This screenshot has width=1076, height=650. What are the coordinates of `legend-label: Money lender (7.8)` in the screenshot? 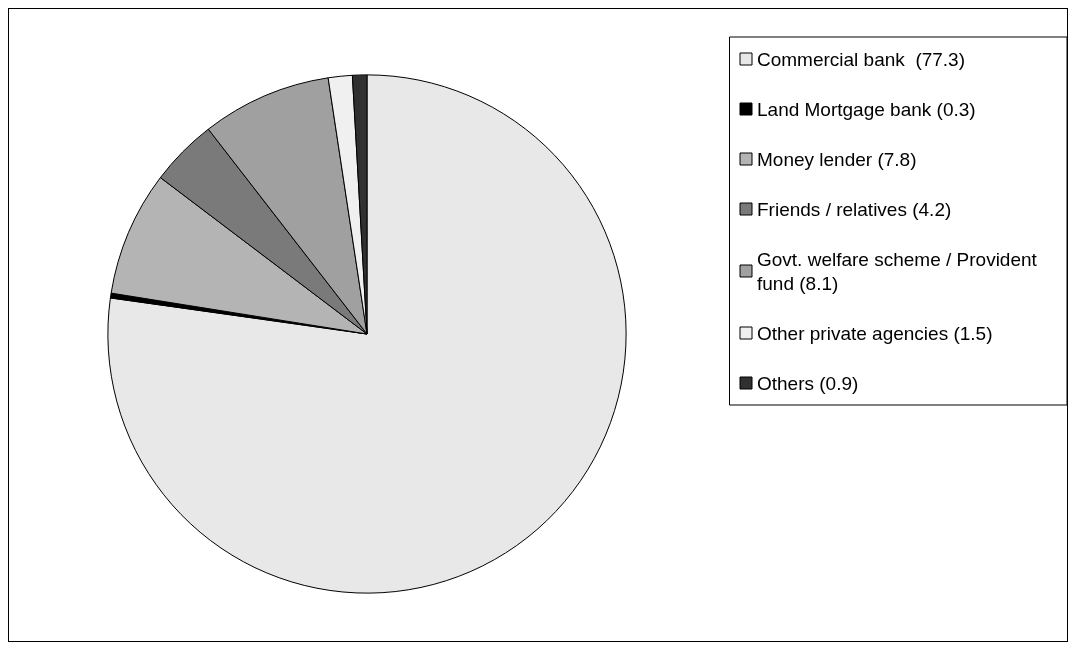 It's located at (837, 159).